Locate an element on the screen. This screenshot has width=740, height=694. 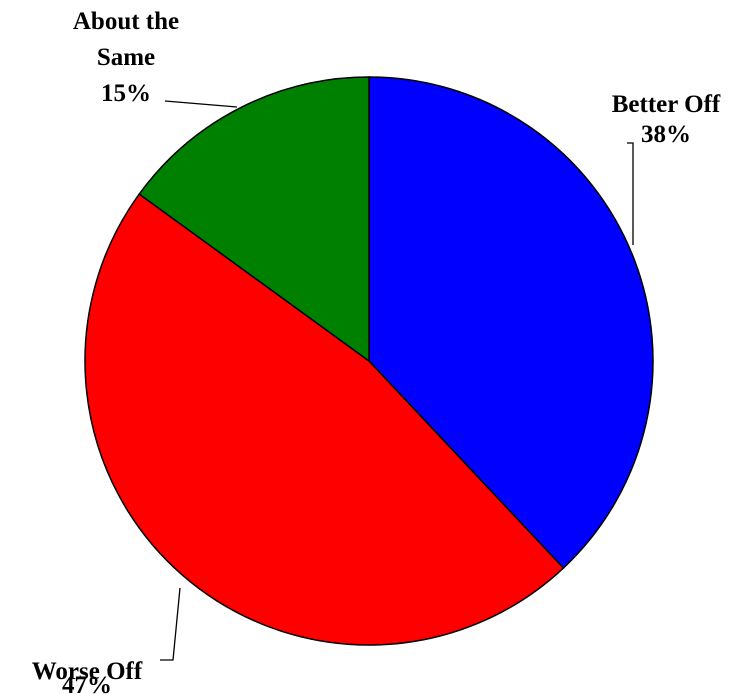
leader-line-worse-off is located at coordinates (170, 624).